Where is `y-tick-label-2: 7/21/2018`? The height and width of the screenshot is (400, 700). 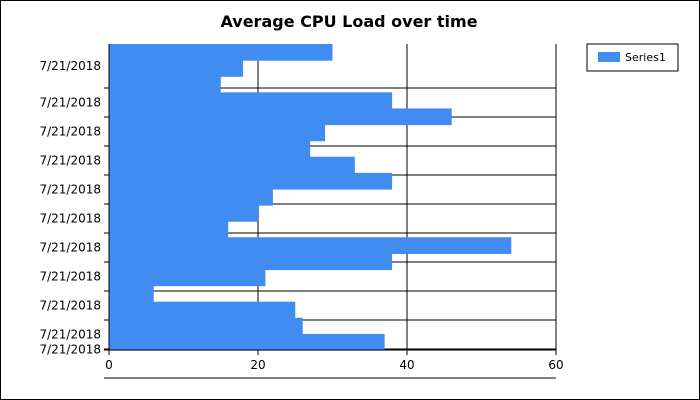
y-tick-label-2: 7/21/2018 is located at coordinates (70, 132).